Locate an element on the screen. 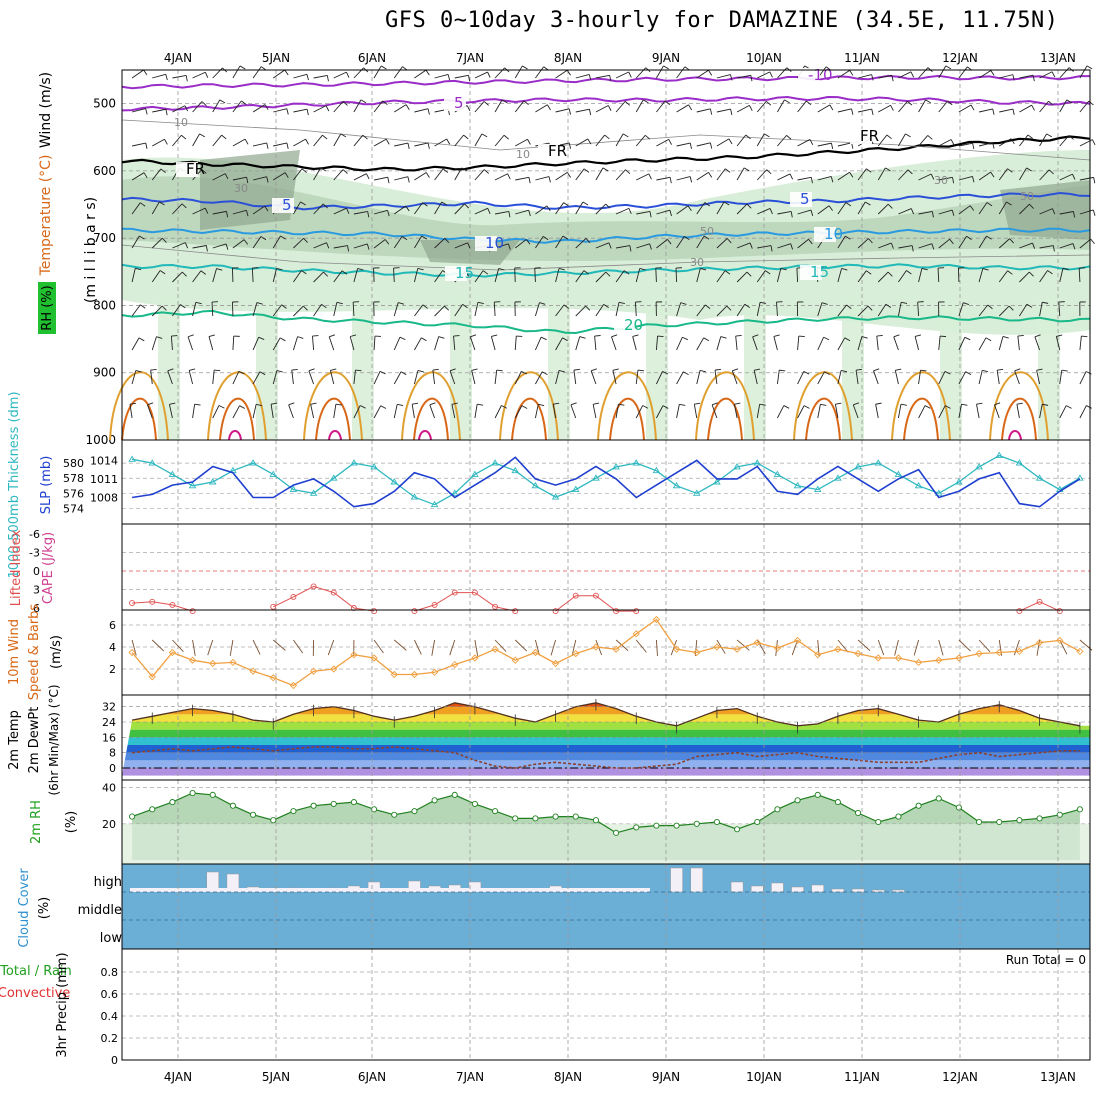 The image size is (1100, 1100). lifted-index-point is located at coordinates (616, 611).